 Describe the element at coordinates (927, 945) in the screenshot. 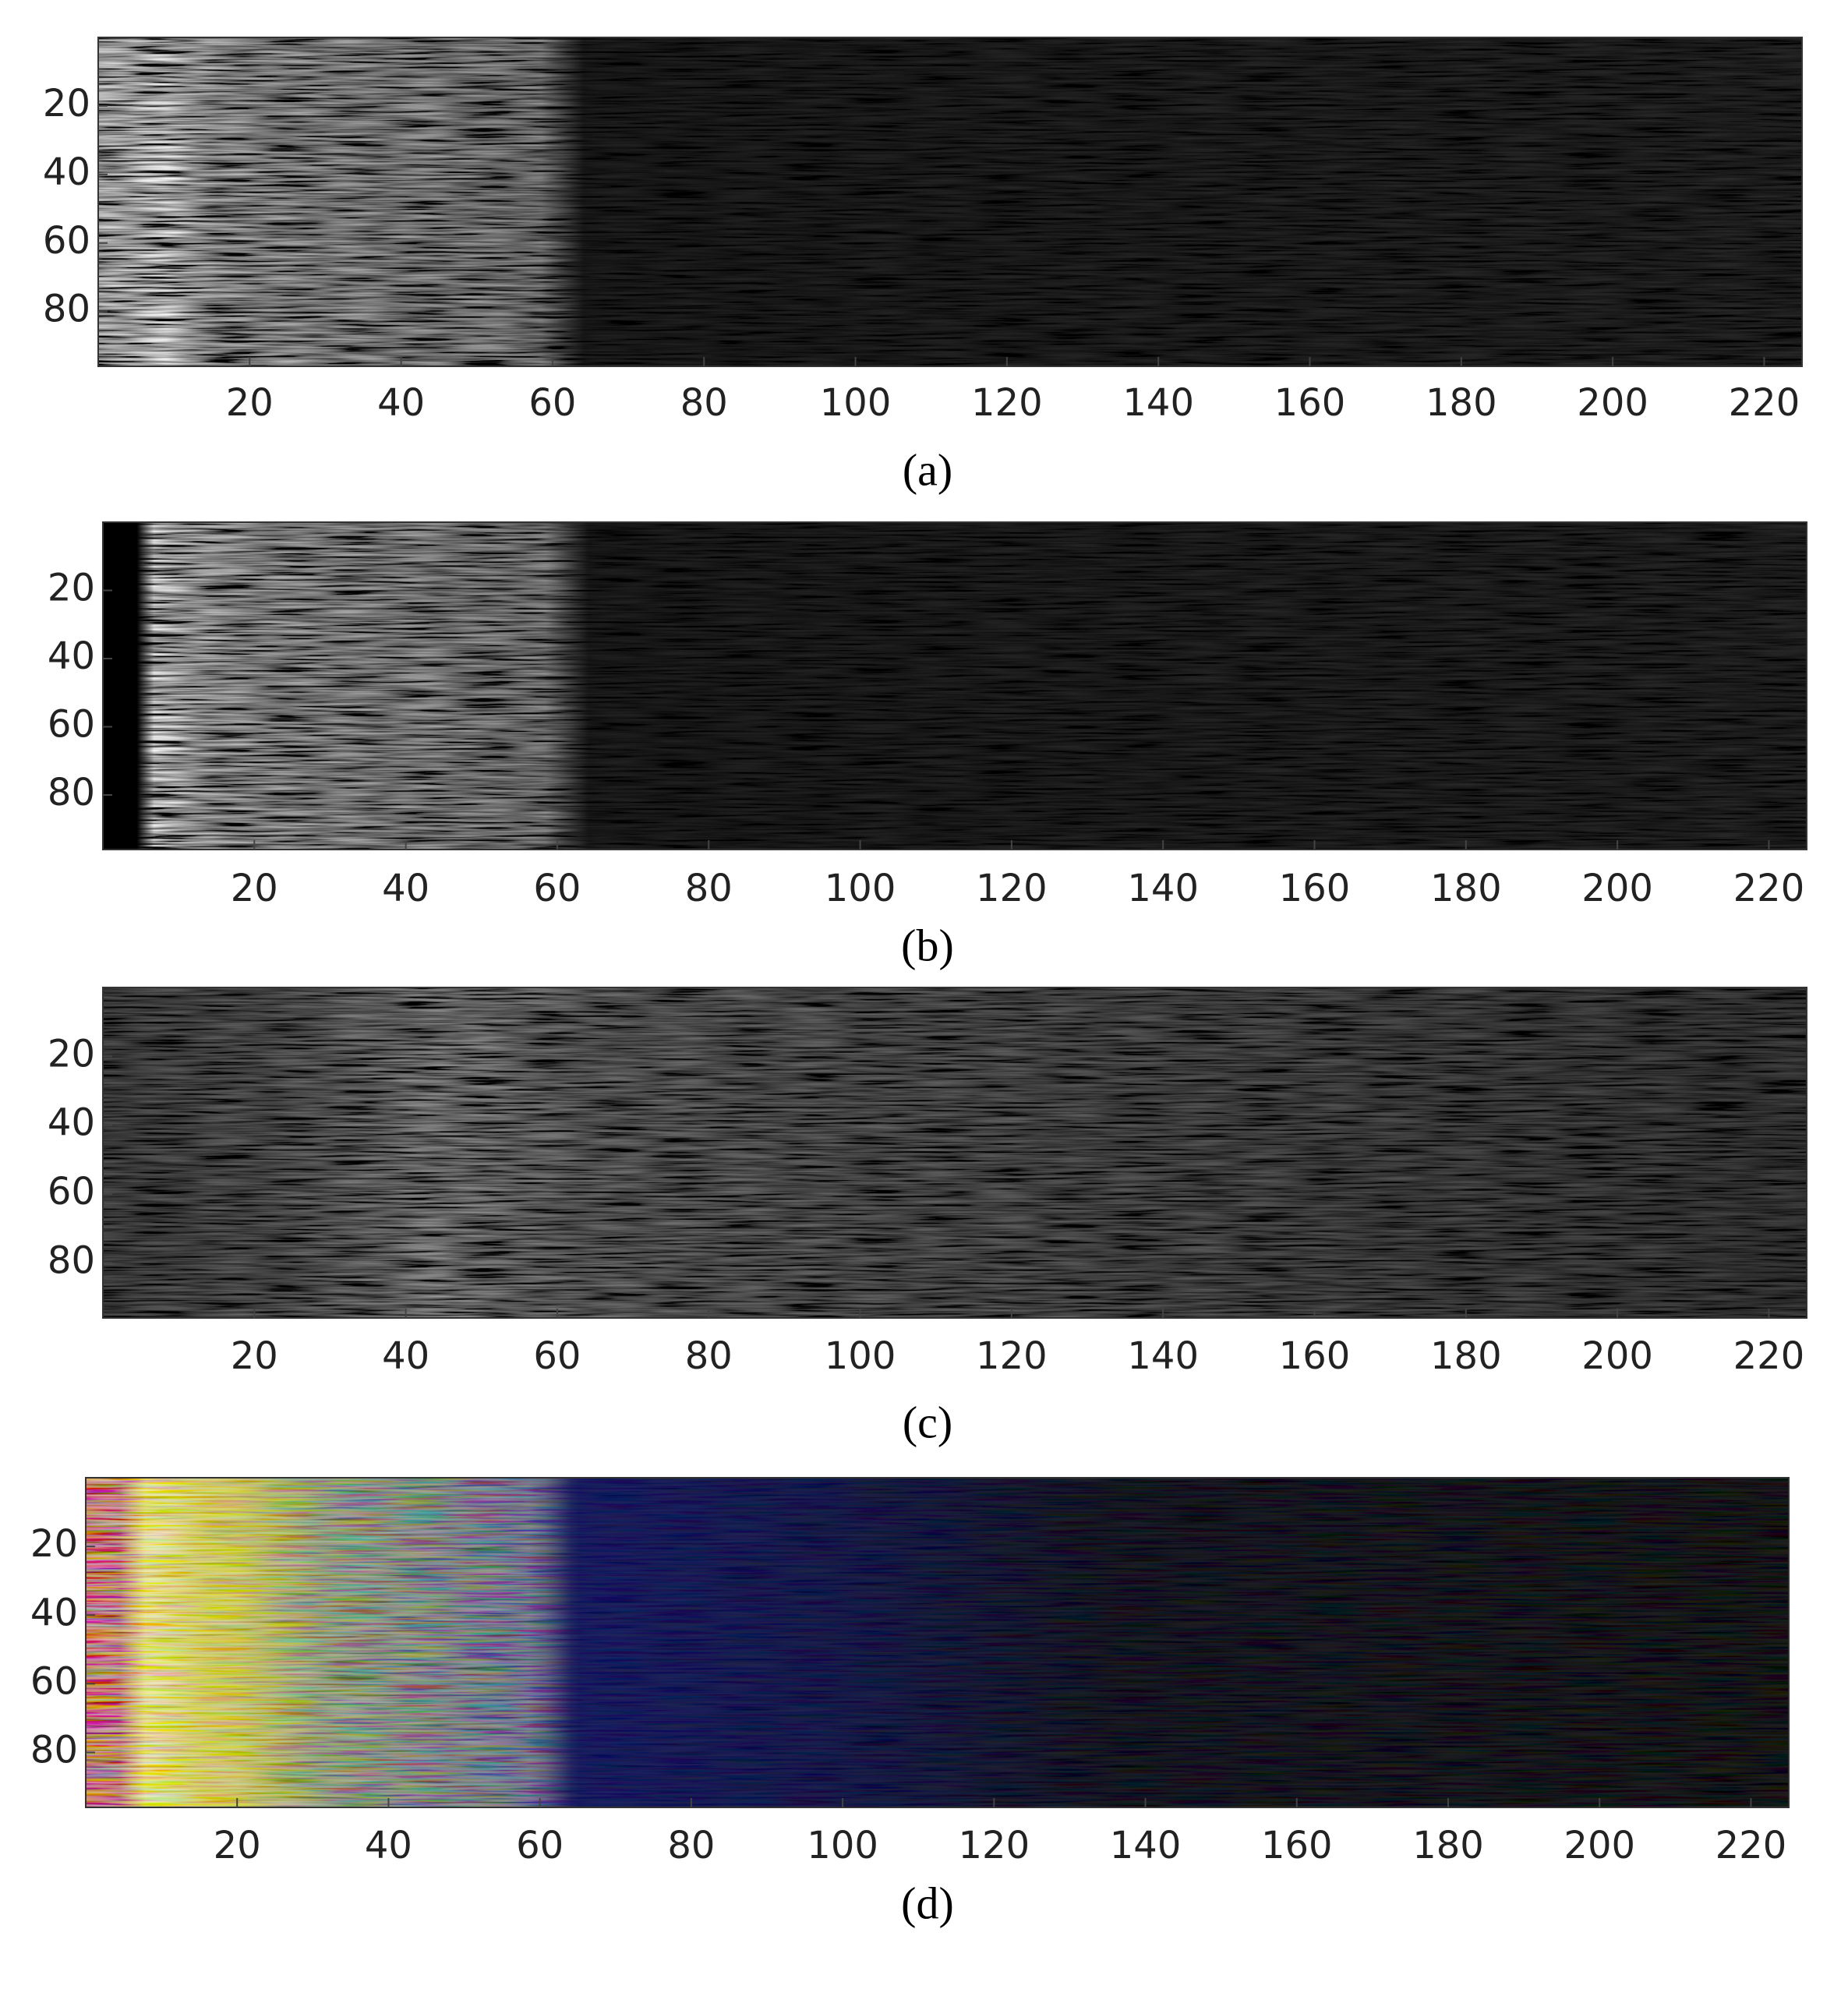

I see `panel-caption: (b)` at that location.